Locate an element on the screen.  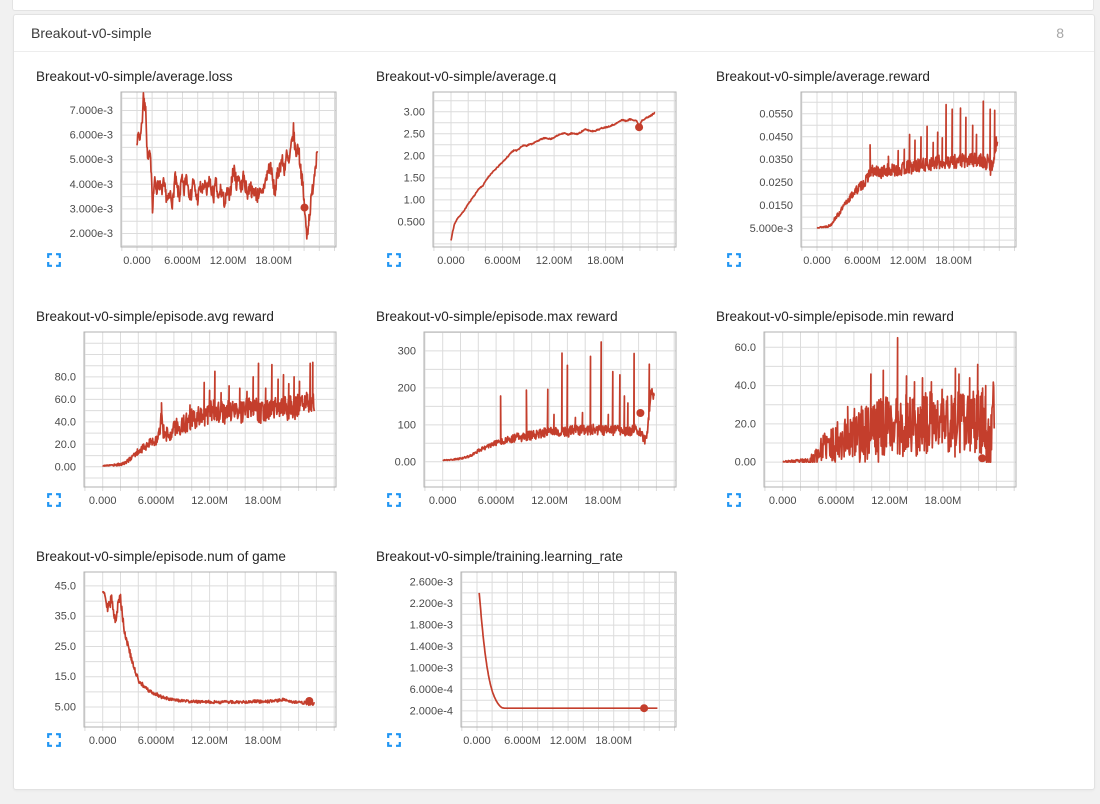
svg-text: 0.0550 is located at coordinates (776, 114).